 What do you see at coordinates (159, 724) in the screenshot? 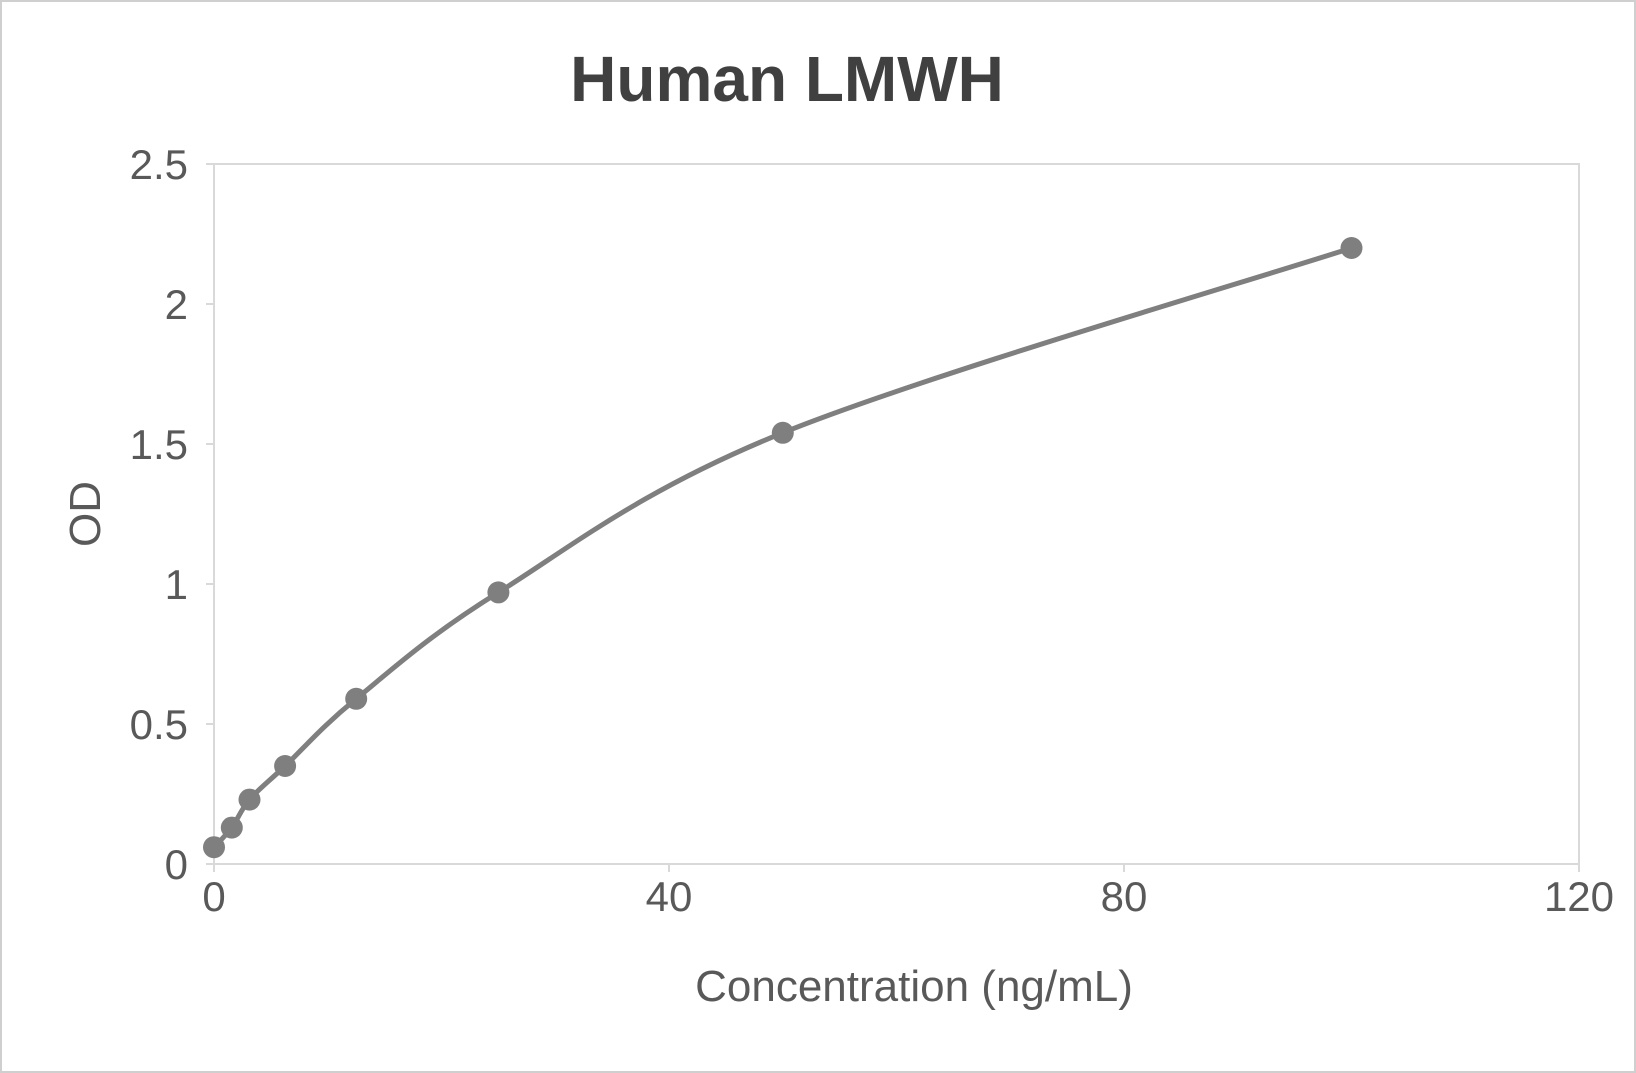
I see `y-tick-label: 0.5` at bounding box center [159, 724].